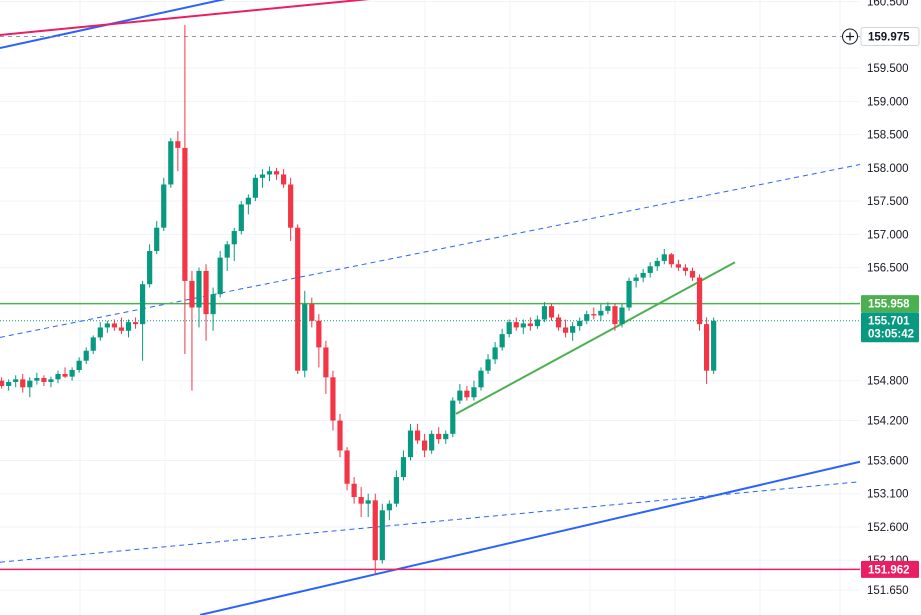 The width and height of the screenshot is (921, 615). Describe the element at coordinates (888, 591) in the screenshot. I see `price-axis-tick-label: 151.650` at that location.